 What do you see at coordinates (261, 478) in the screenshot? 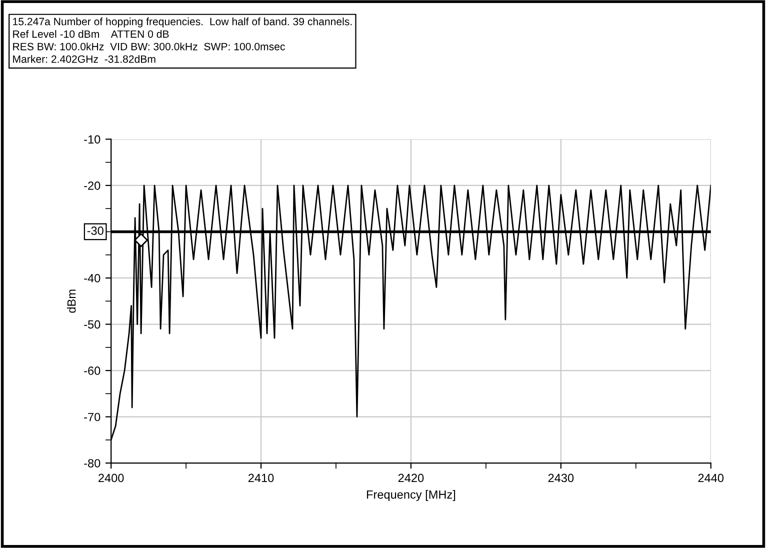
I see `x-tick-label: 2410` at bounding box center [261, 478].